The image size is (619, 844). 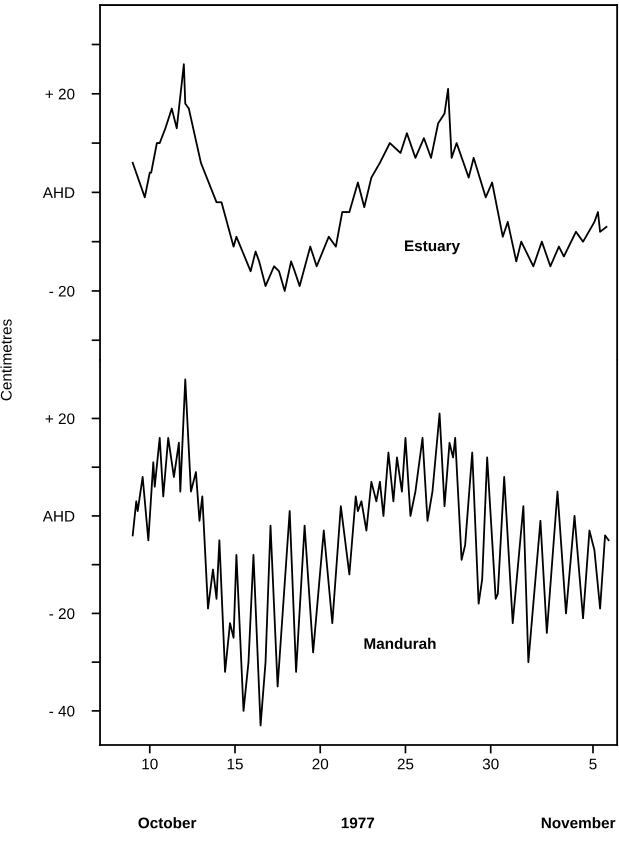 What do you see at coordinates (6, 359) in the screenshot?
I see `y-axis-title: Centimetres` at bounding box center [6, 359].